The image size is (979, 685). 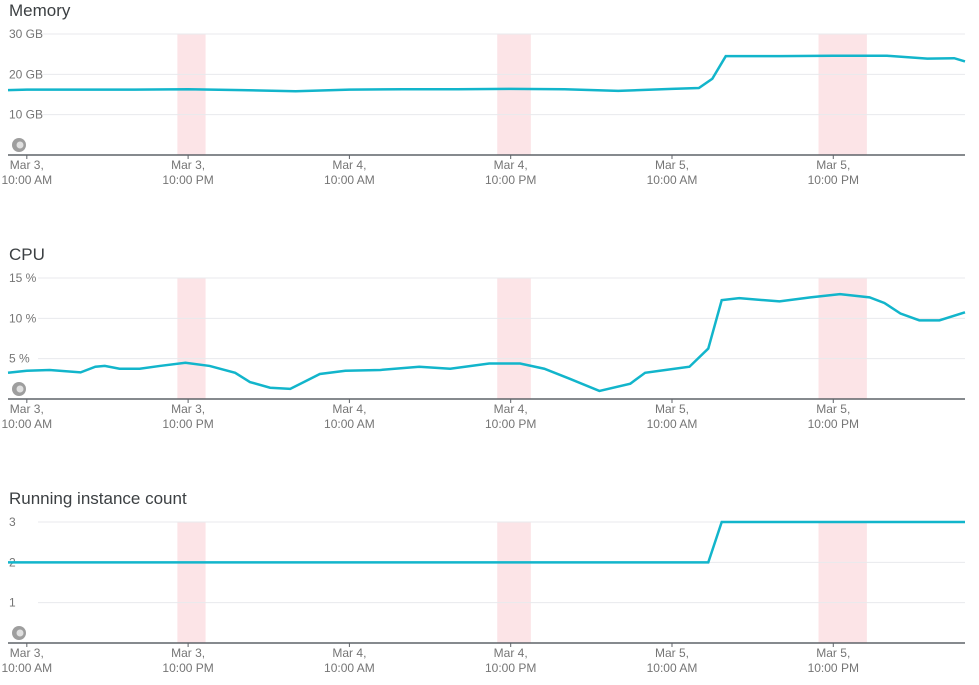 What do you see at coordinates (23, 278) in the screenshot?
I see `y-tick-label: 15 %` at bounding box center [23, 278].